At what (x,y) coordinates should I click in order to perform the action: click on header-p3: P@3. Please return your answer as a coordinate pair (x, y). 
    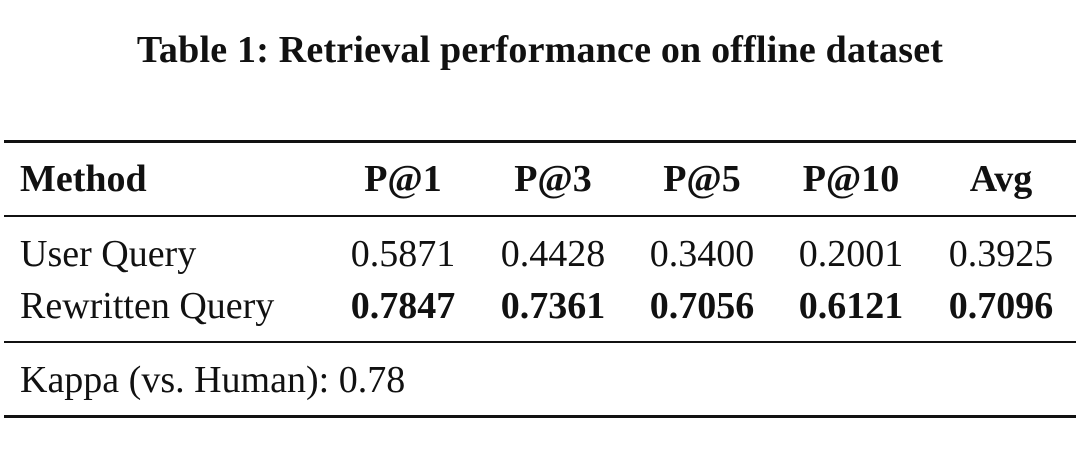
    Looking at the image, I should click on (553, 179).